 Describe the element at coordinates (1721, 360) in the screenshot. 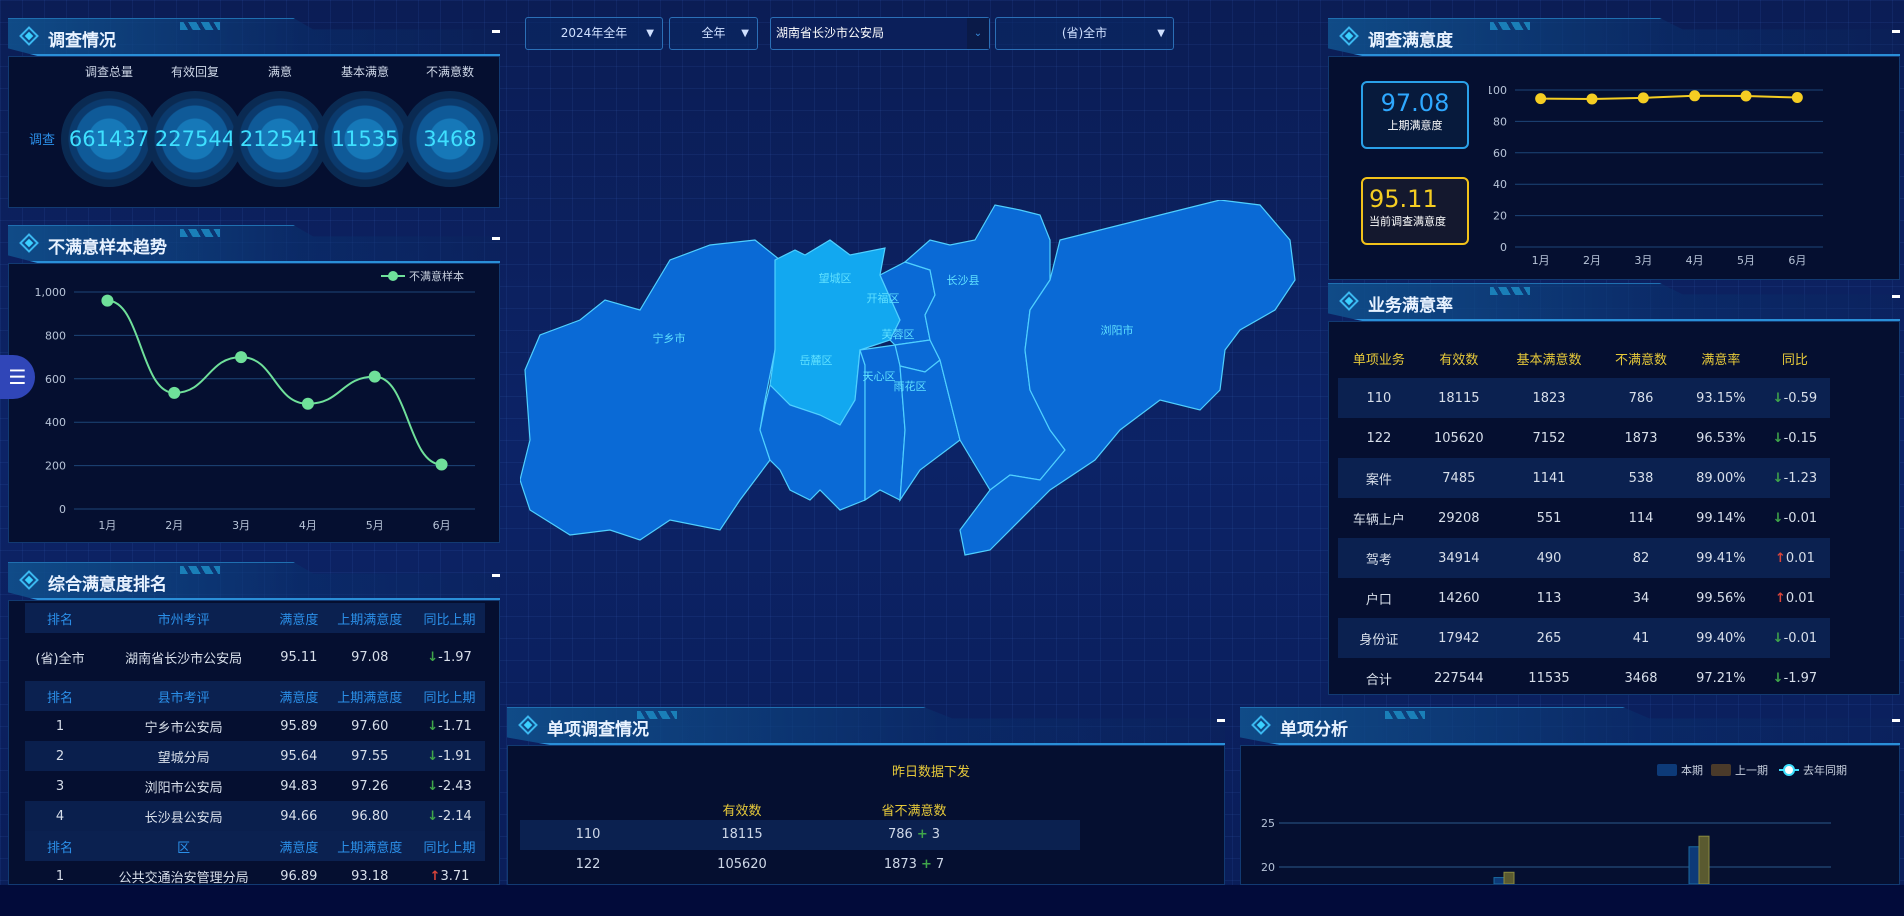

I see `column-header: 满意率` at that location.